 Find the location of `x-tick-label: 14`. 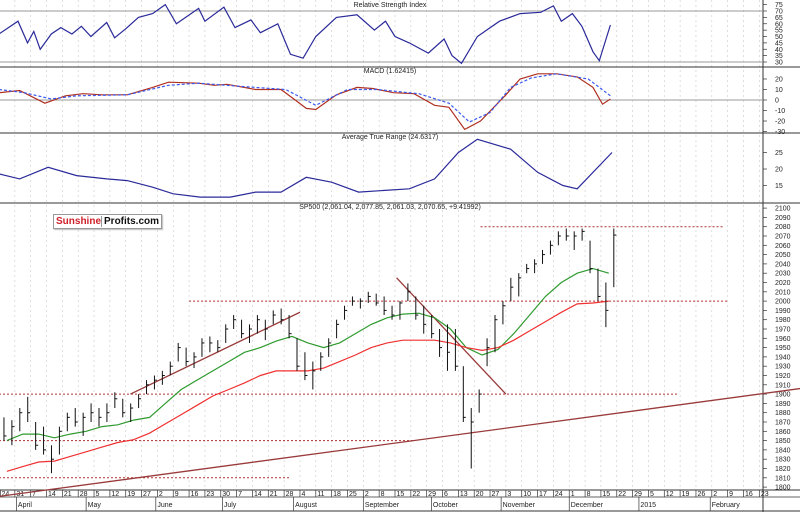

x-tick-label: 14 is located at coordinates (52, 494).